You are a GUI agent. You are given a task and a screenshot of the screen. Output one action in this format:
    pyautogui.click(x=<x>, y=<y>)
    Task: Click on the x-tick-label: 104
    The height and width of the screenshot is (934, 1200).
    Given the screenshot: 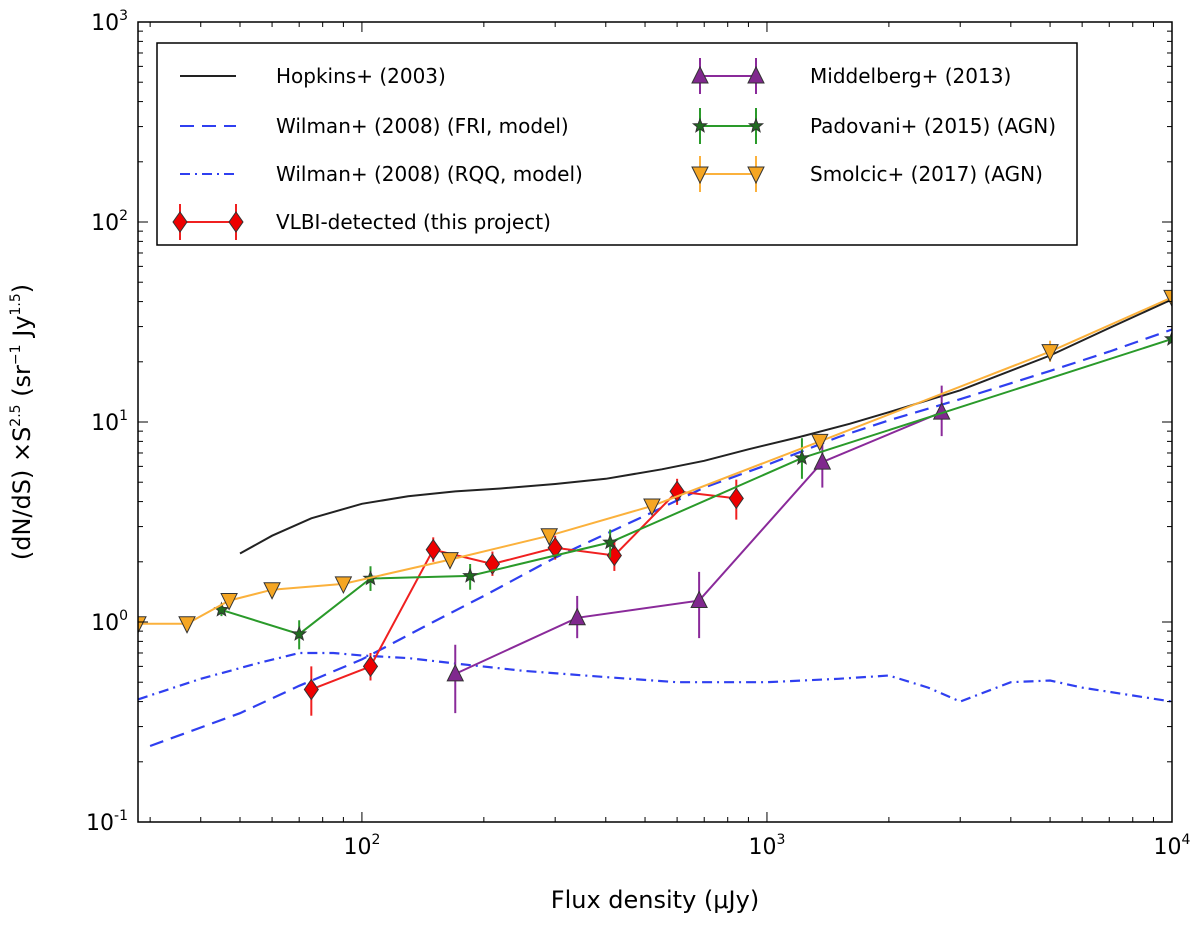 What is the action you would take?
    pyautogui.click(x=1172, y=846)
    